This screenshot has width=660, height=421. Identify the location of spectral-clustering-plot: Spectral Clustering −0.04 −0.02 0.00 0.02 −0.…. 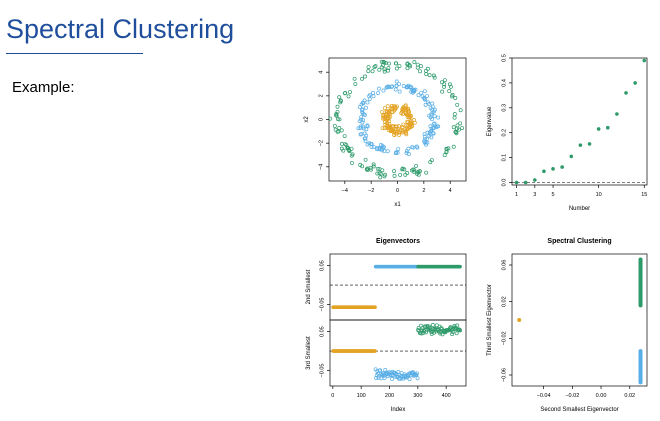
(567, 325).